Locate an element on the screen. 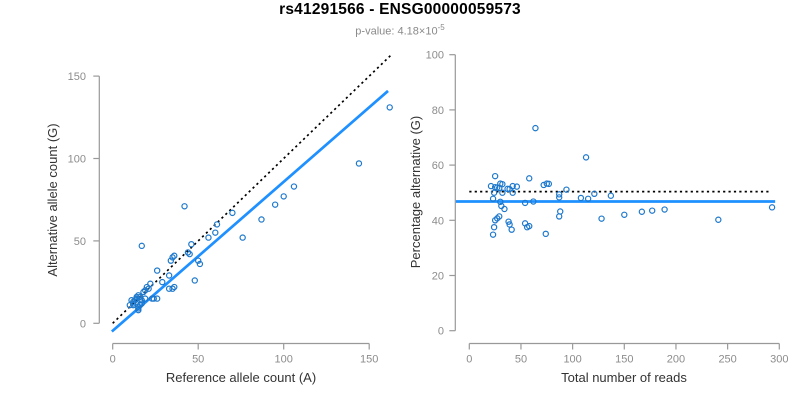 The width and height of the screenshot is (800, 400). x-tick-label: 200 is located at coordinates (676, 360).